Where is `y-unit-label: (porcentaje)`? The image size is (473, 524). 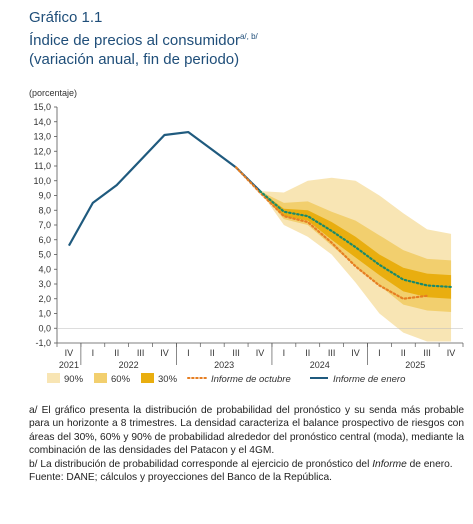 y-unit-label: (porcentaje) is located at coordinates (53, 93).